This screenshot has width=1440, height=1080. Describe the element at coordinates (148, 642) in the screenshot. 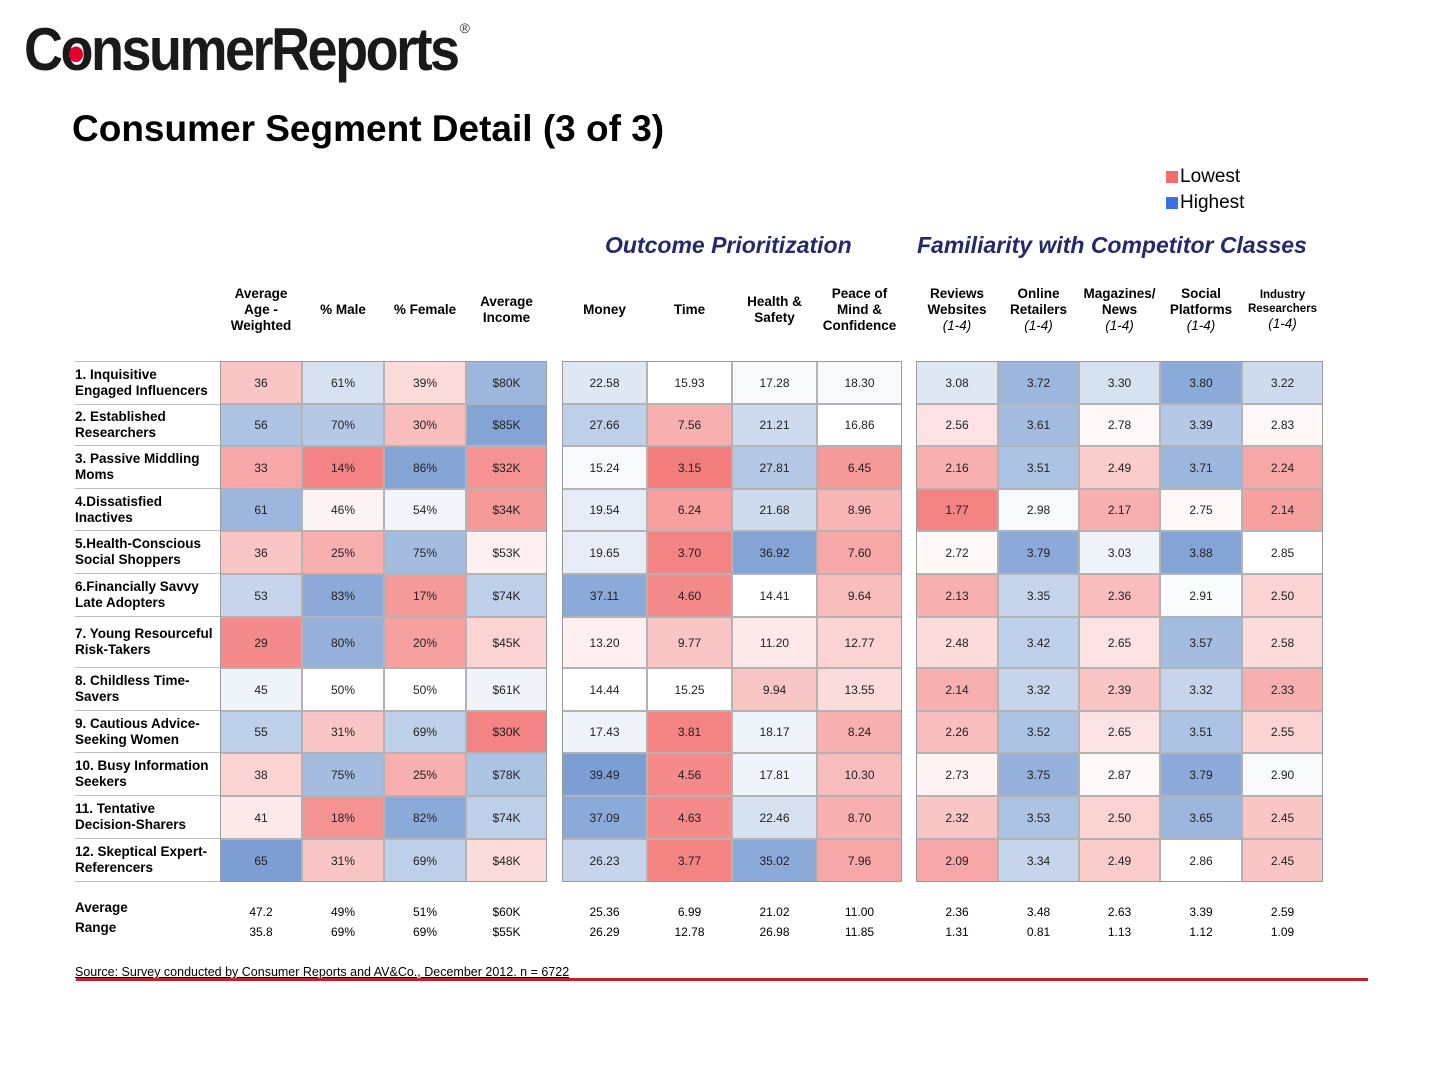

I see `segment-label: 7. Young Resourceful Risk-Takers` at that location.